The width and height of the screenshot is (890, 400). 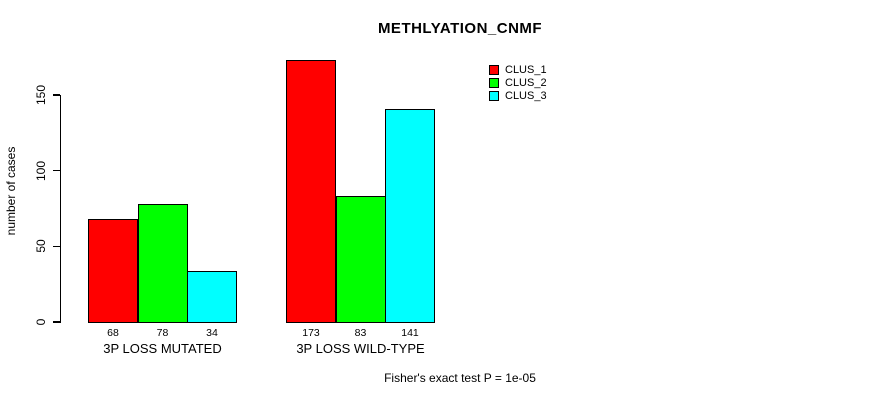 What do you see at coordinates (41, 95) in the screenshot?
I see `y-tick-label: 150` at bounding box center [41, 95].